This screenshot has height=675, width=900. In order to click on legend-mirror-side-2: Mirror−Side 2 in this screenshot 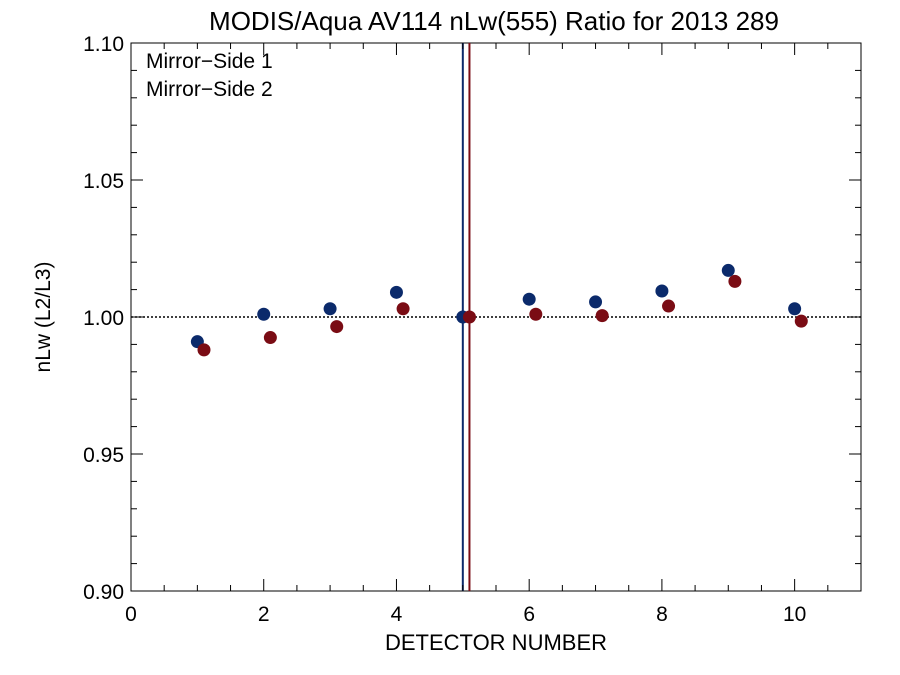, I will do `click(209, 89)`.